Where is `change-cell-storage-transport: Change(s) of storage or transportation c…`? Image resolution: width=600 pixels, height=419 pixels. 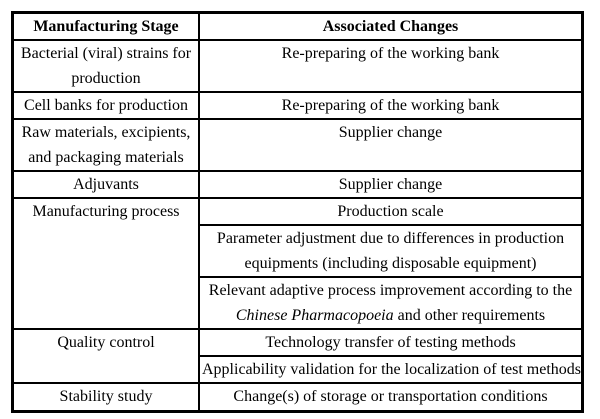
change-cell-storage-transport: Change(s) of storage or transportation c… is located at coordinates (390, 396).